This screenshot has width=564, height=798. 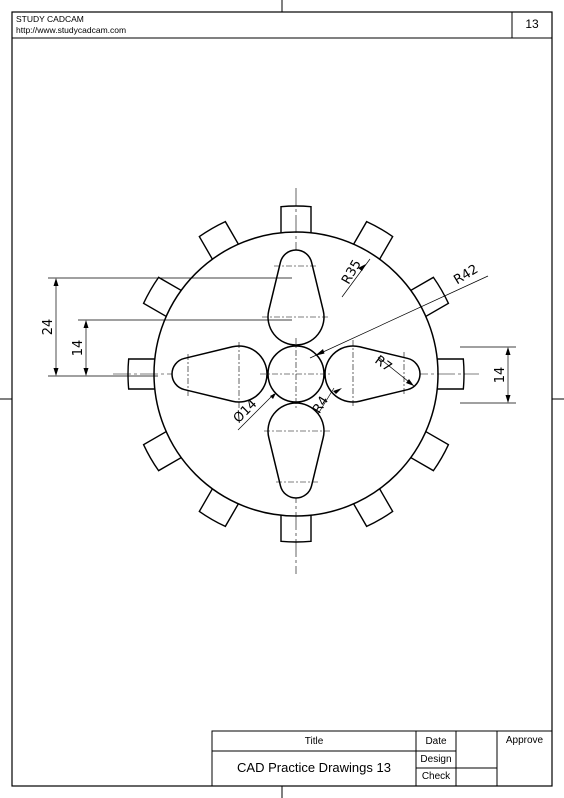 I want to click on page-number: 13, so click(x=532, y=24).